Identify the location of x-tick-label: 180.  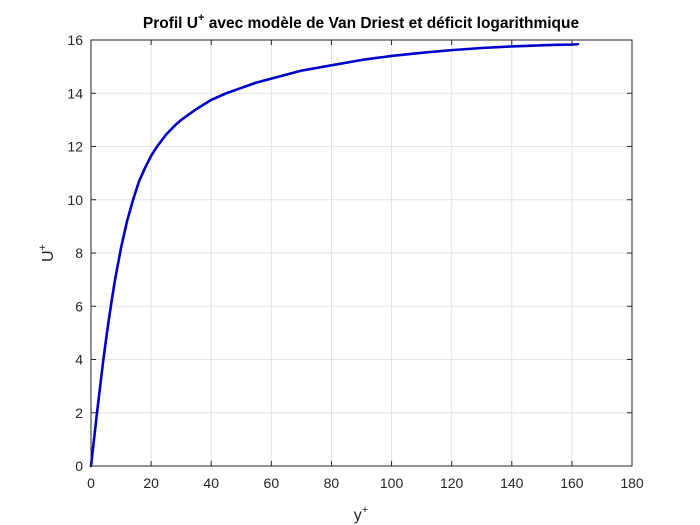
(632, 483).